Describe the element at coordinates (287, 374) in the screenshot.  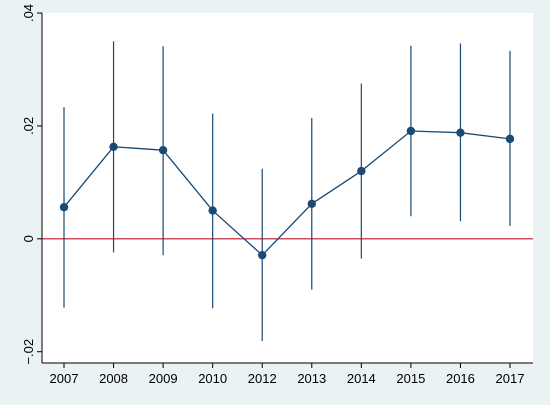
I see `x-axis: 2007 2008 2009 2010 2012 2013 2014 2015 2016 2017` at that location.